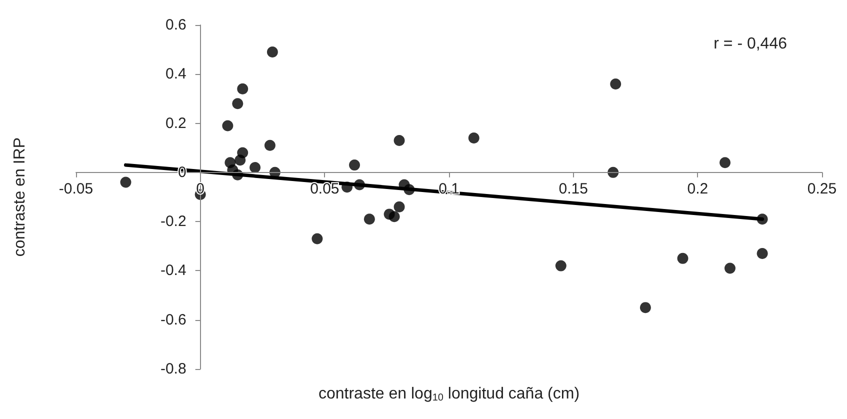 The height and width of the screenshot is (419, 847). What do you see at coordinates (573, 189) in the screenshot?
I see `x-tick-label: 0.15` at bounding box center [573, 189].